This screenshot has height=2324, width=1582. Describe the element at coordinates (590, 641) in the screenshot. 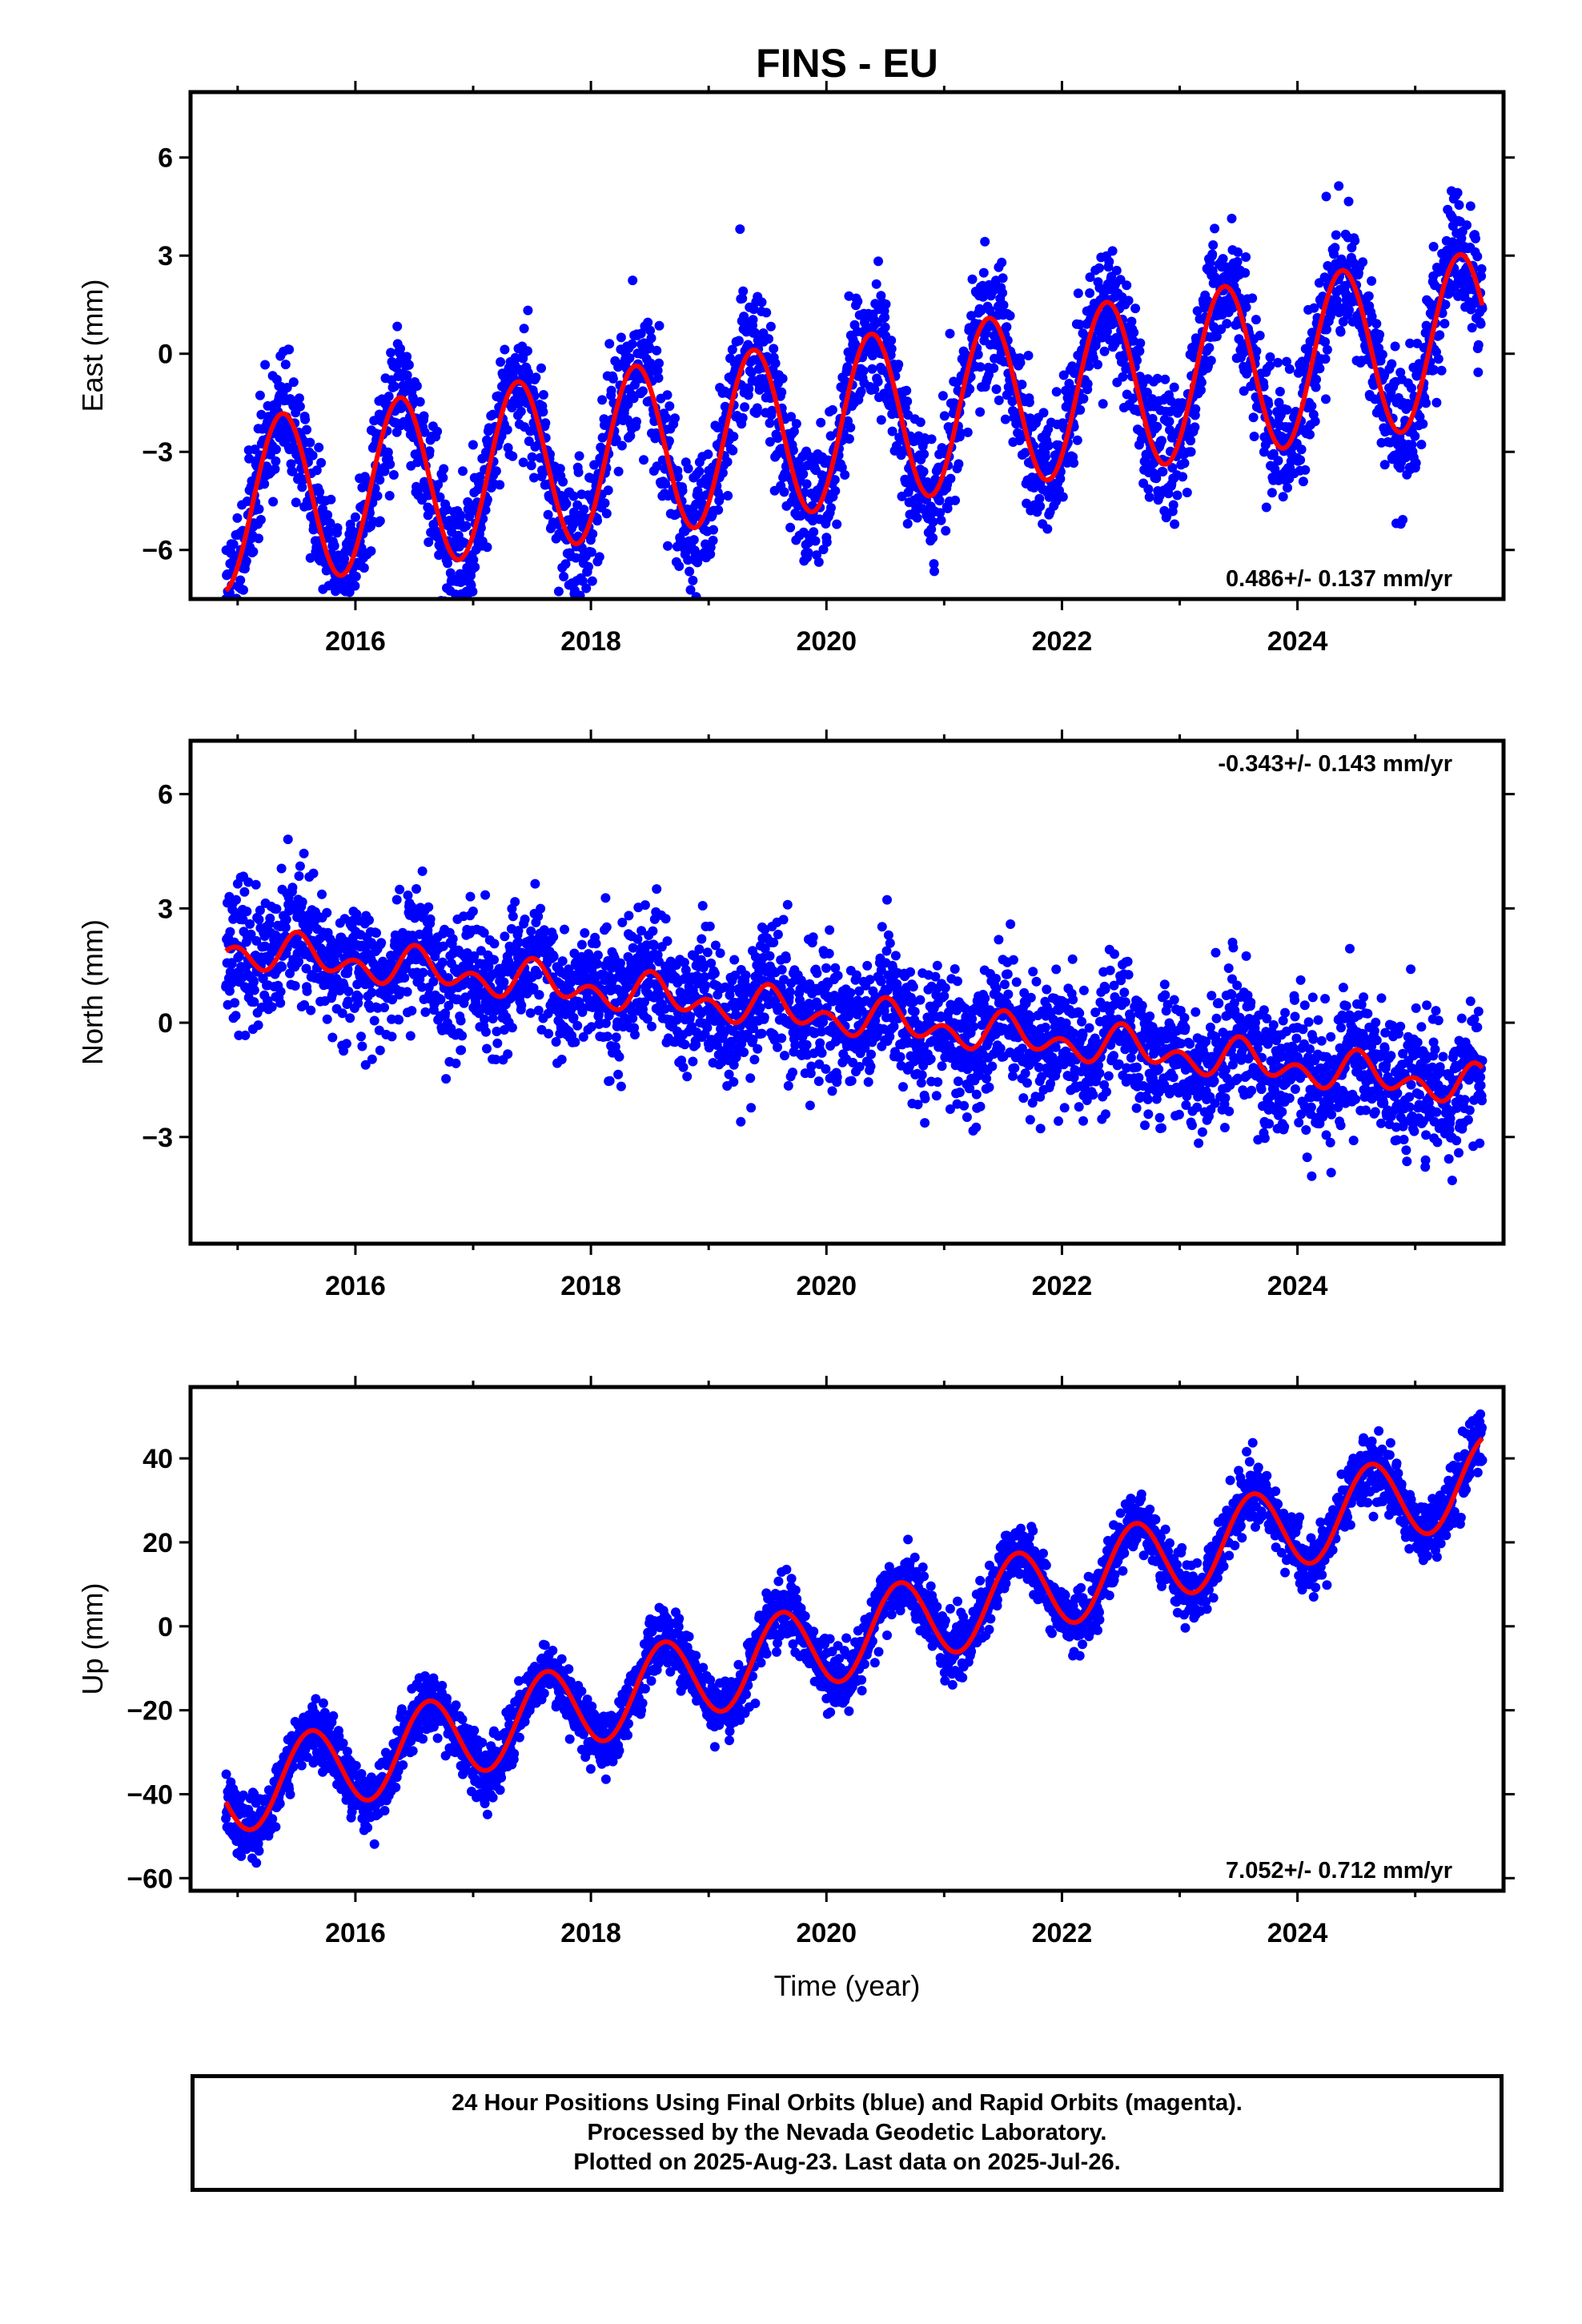

I see `x-tick-label: 2018` at that location.